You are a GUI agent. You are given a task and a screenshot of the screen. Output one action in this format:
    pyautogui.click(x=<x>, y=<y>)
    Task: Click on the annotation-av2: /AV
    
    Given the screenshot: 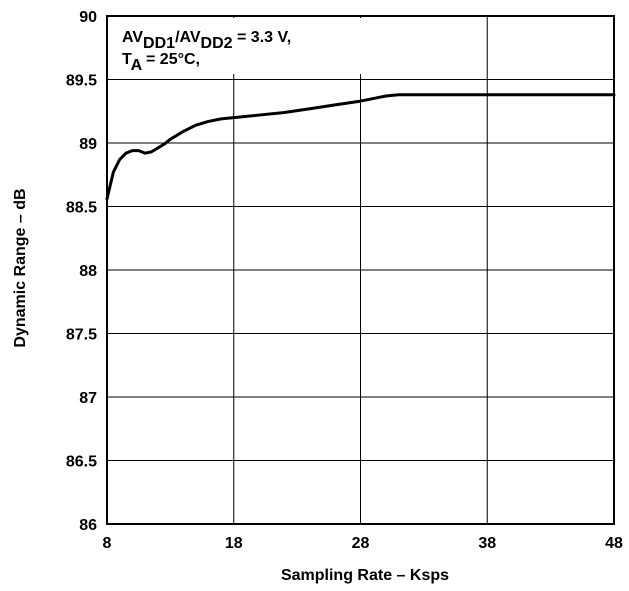 What is the action you would take?
    pyautogui.click(x=188, y=37)
    